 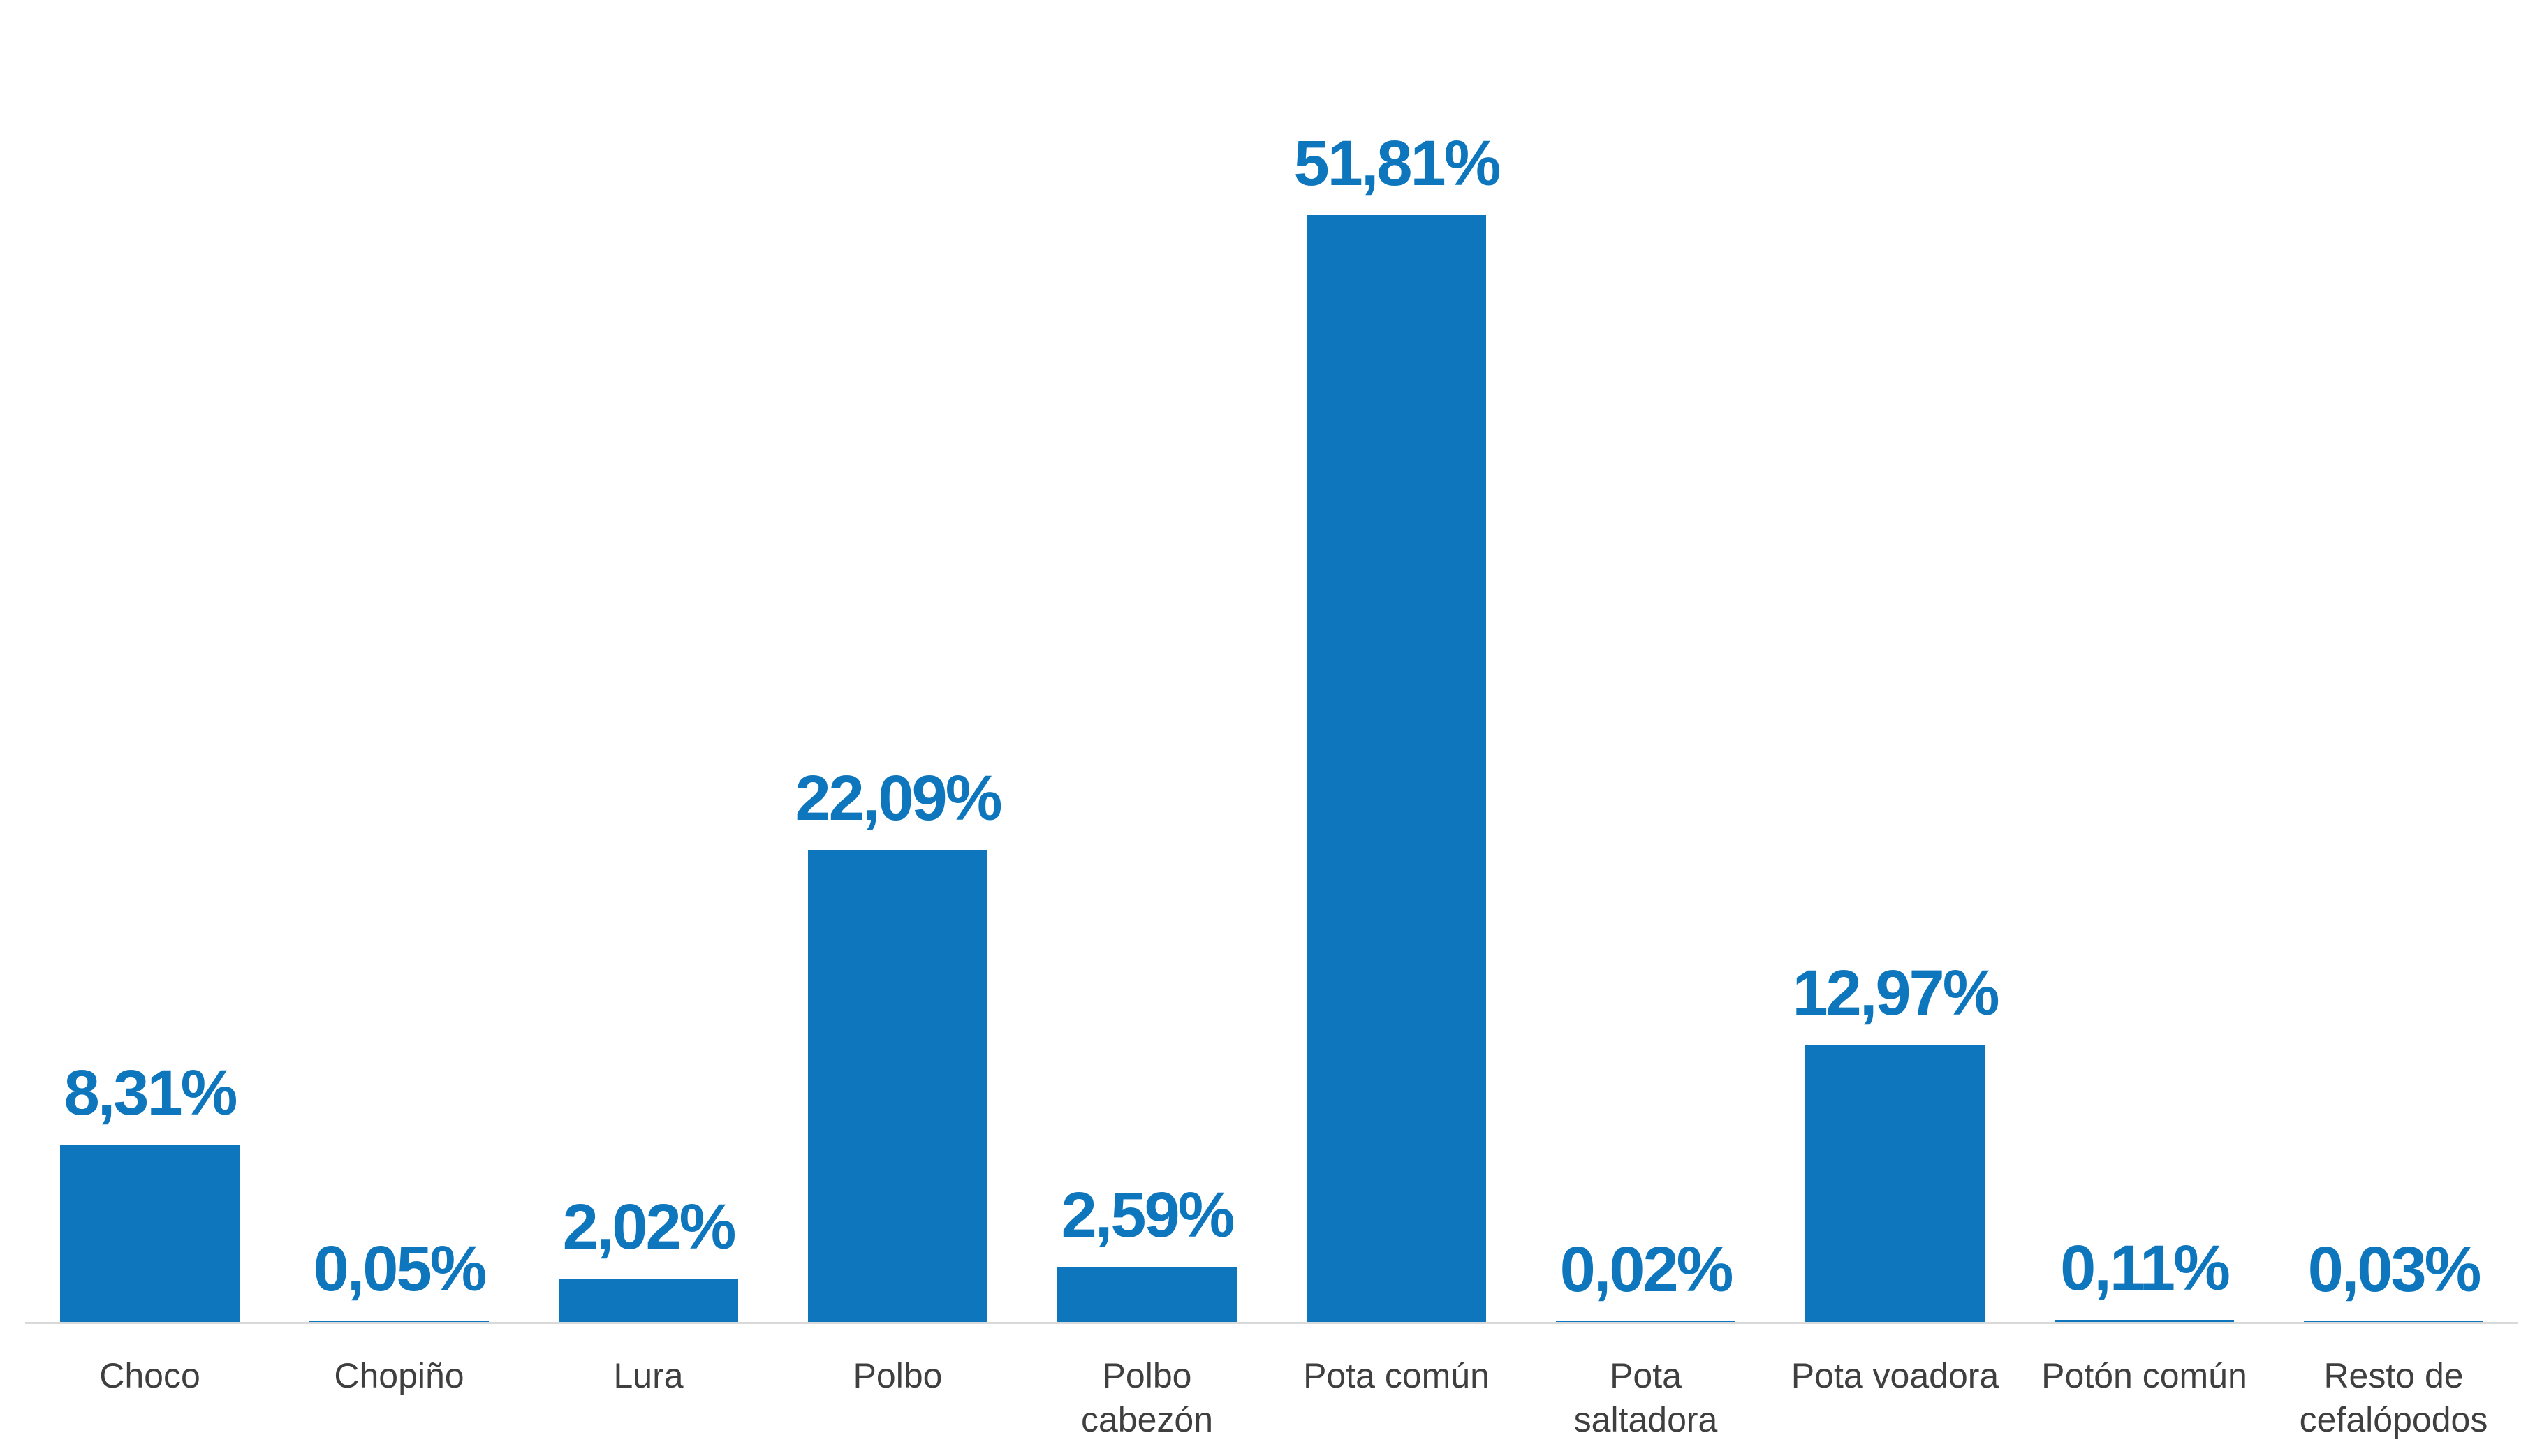 What do you see at coordinates (2144, 805) in the screenshot?
I see `bar-column: 0,11% Potón común` at bounding box center [2144, 805].